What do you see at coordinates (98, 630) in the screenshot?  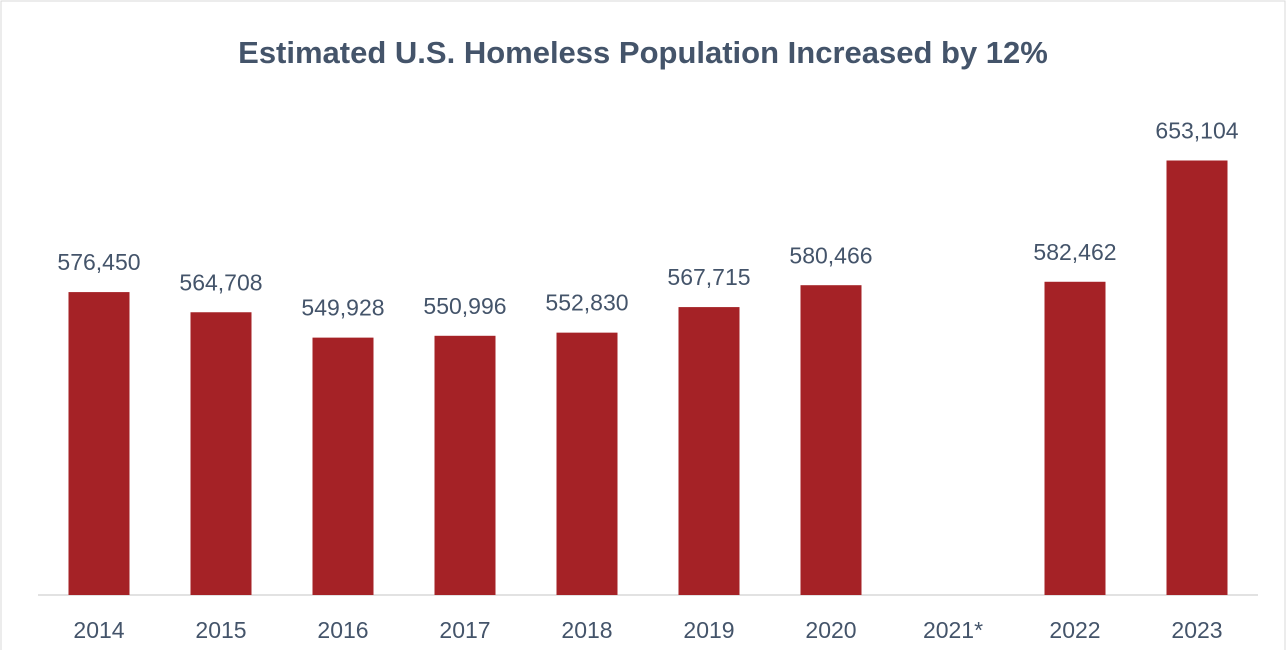 I see `x-tick-label: 2014` at bounding box center [98, 630].